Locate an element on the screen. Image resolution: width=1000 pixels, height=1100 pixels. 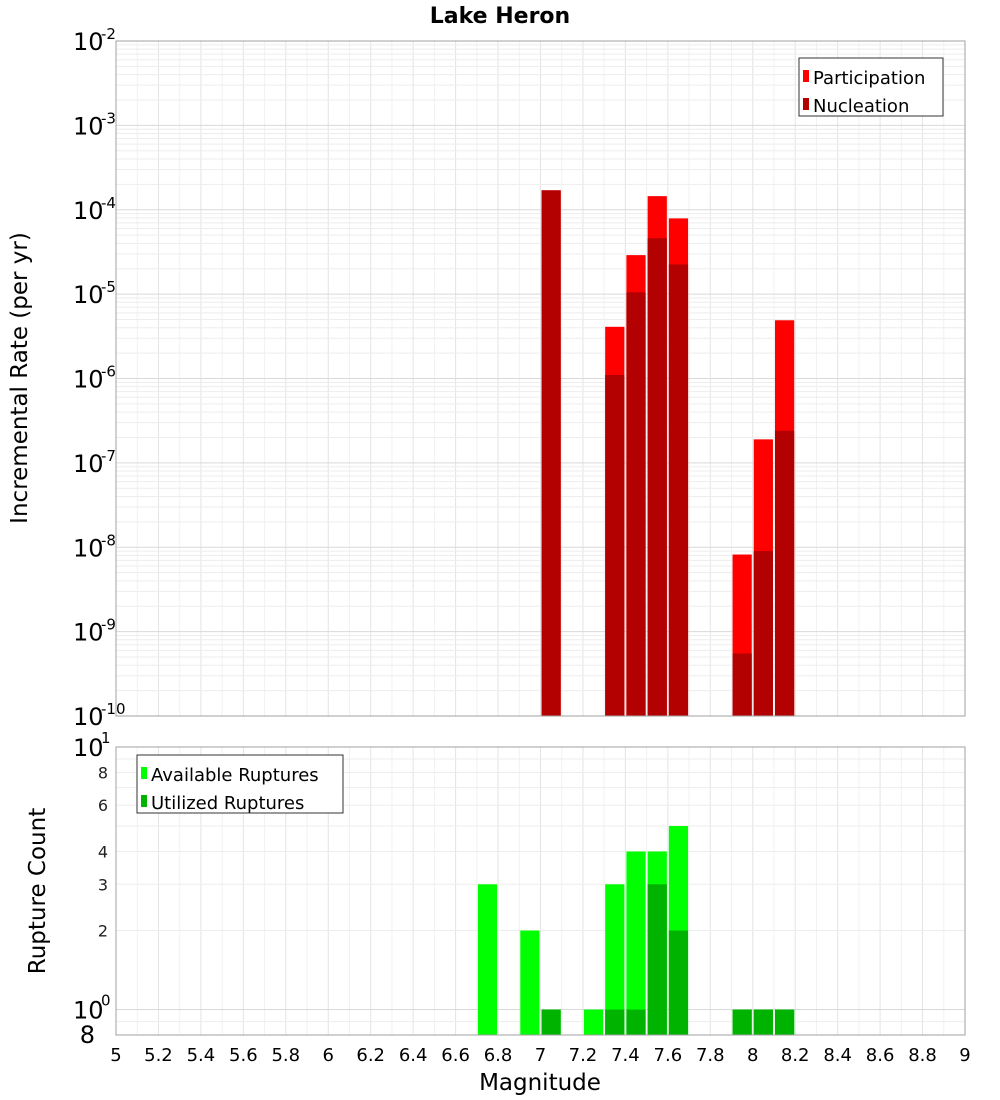
x-tick-label: 5.4 is located at coordinates (201, 1055).